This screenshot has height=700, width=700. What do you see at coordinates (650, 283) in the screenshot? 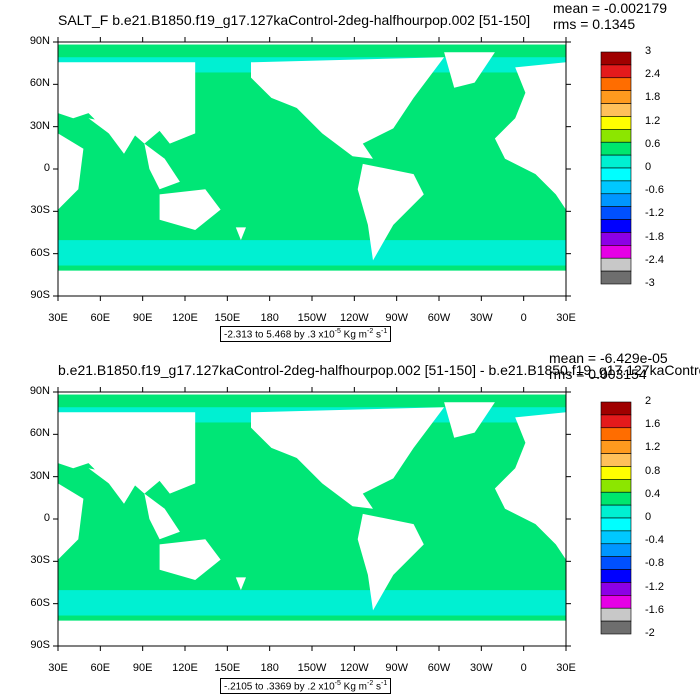
I see `panel1-colorbar-label: -3` at bounding box center [650, 283].